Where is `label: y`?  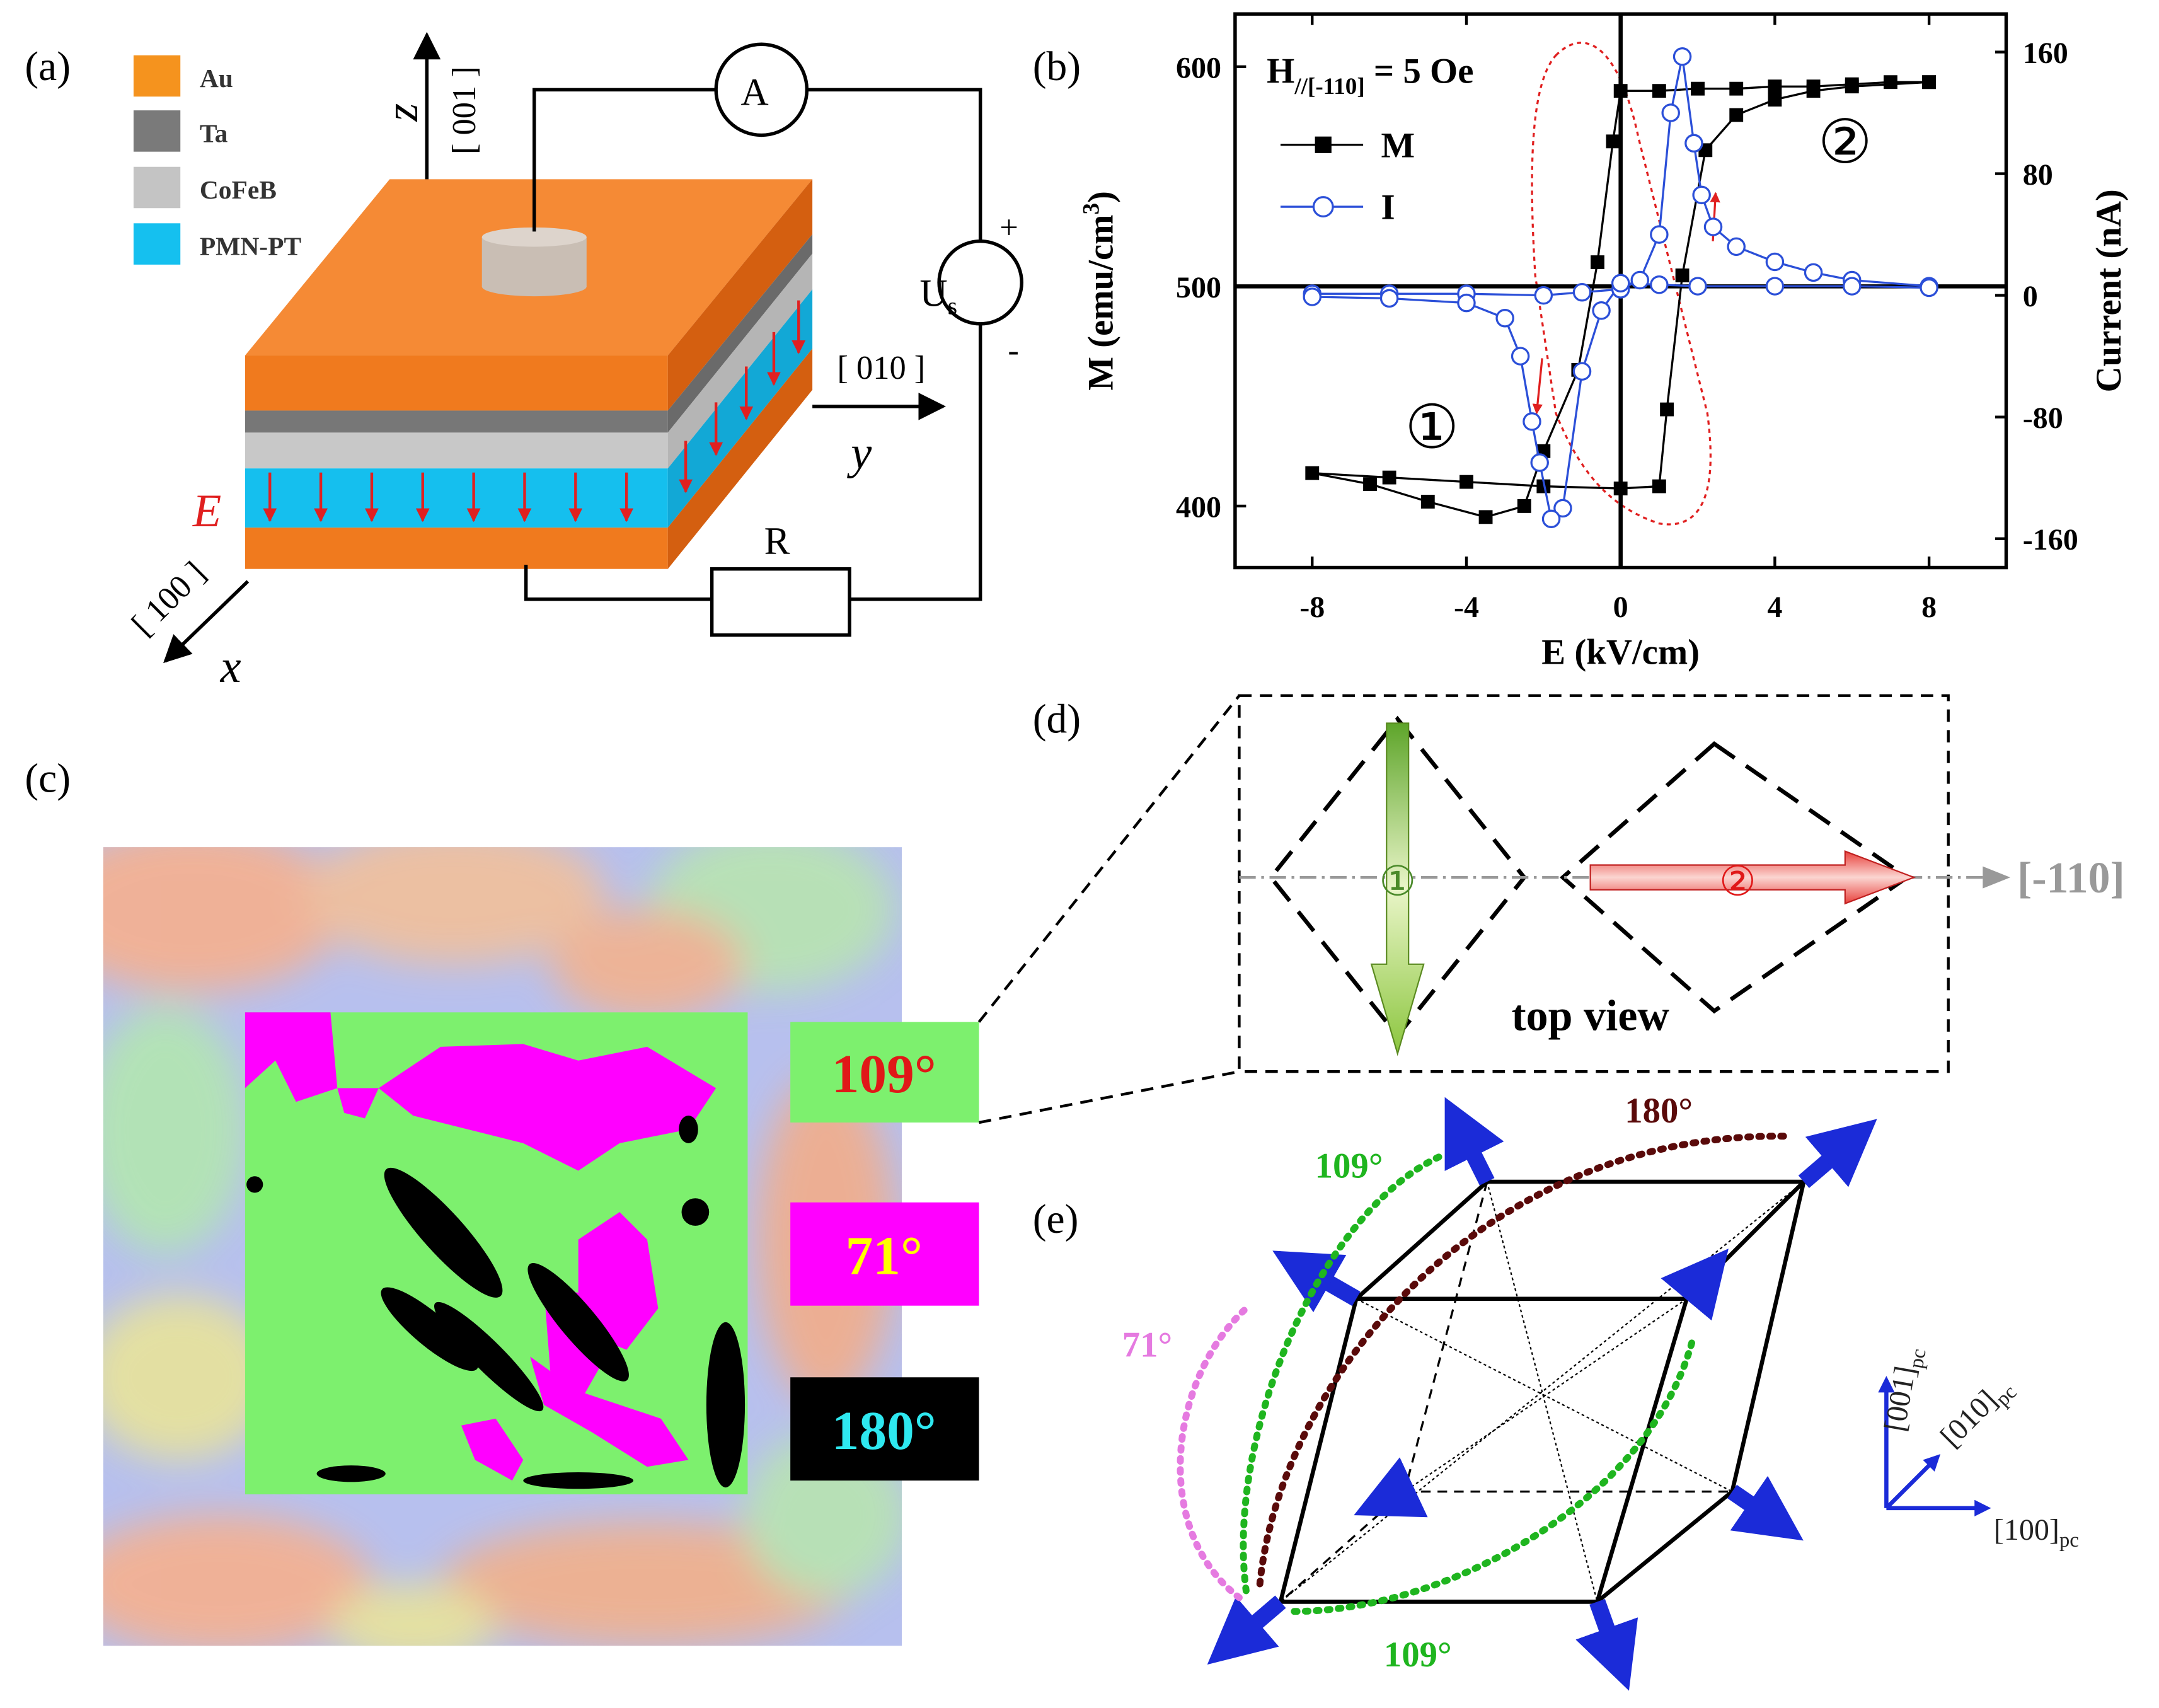
label: y is located at coordinates (859, 453).